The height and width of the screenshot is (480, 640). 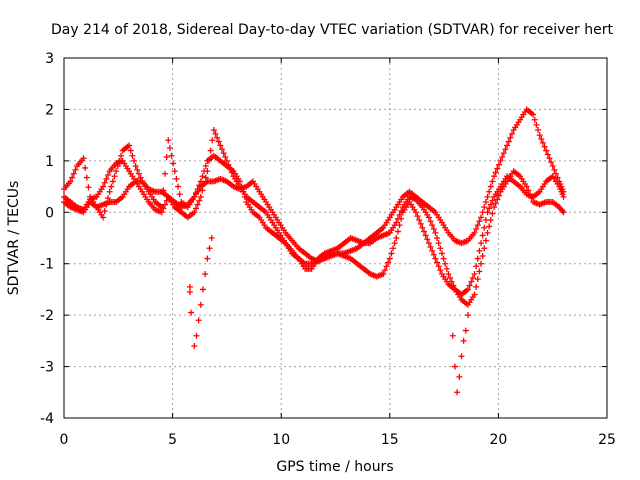 I want to click on y-tick-label: -4, so click(x=47, y=419).